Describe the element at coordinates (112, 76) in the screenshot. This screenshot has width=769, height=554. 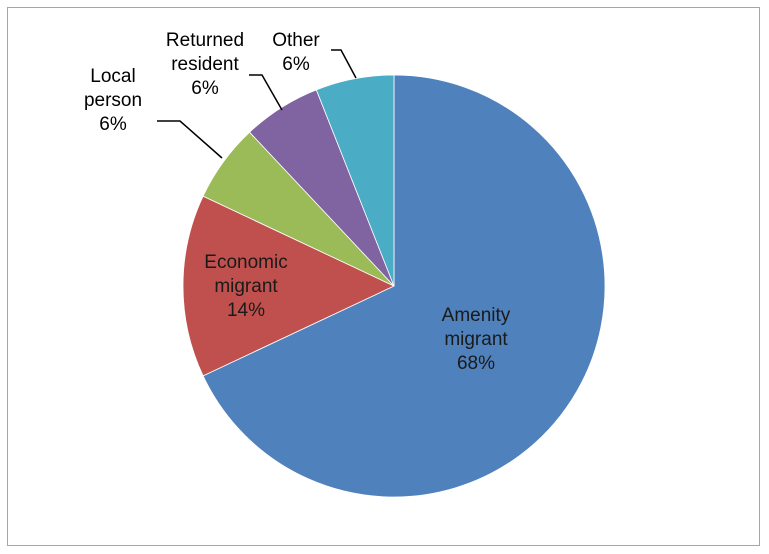
I see `data-label-line: Local` at that location.